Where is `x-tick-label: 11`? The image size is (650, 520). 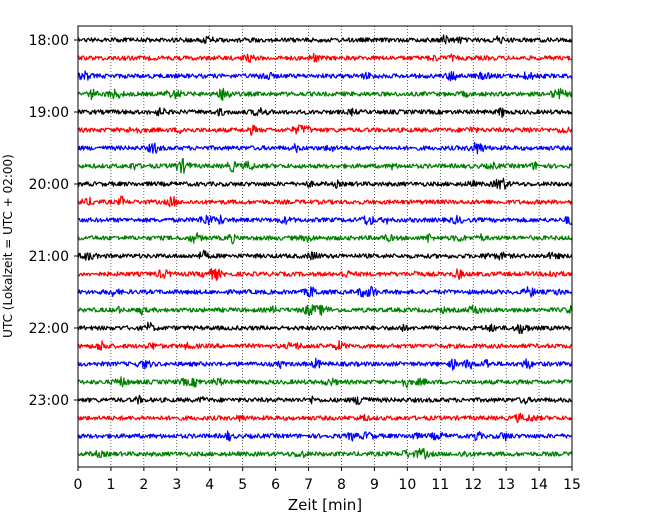
x-tick-label: 11 is located at coordinates (440, 485).